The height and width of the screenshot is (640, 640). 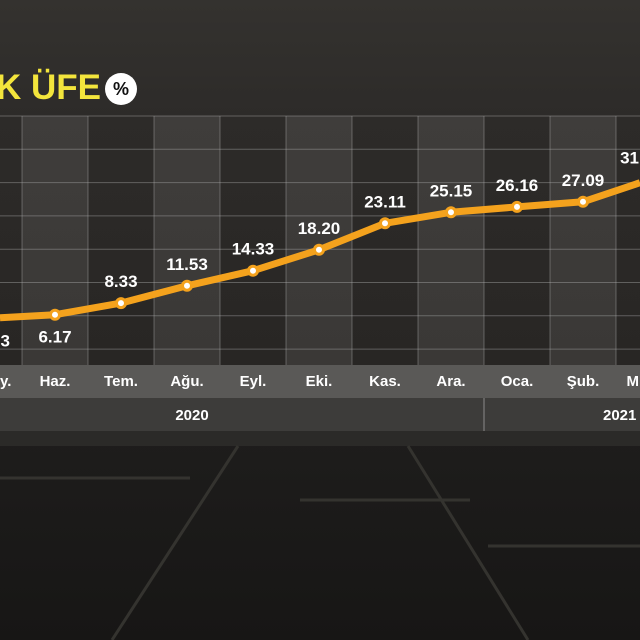 I want to click on x-tick-label: M, so click(x=633, y=381).